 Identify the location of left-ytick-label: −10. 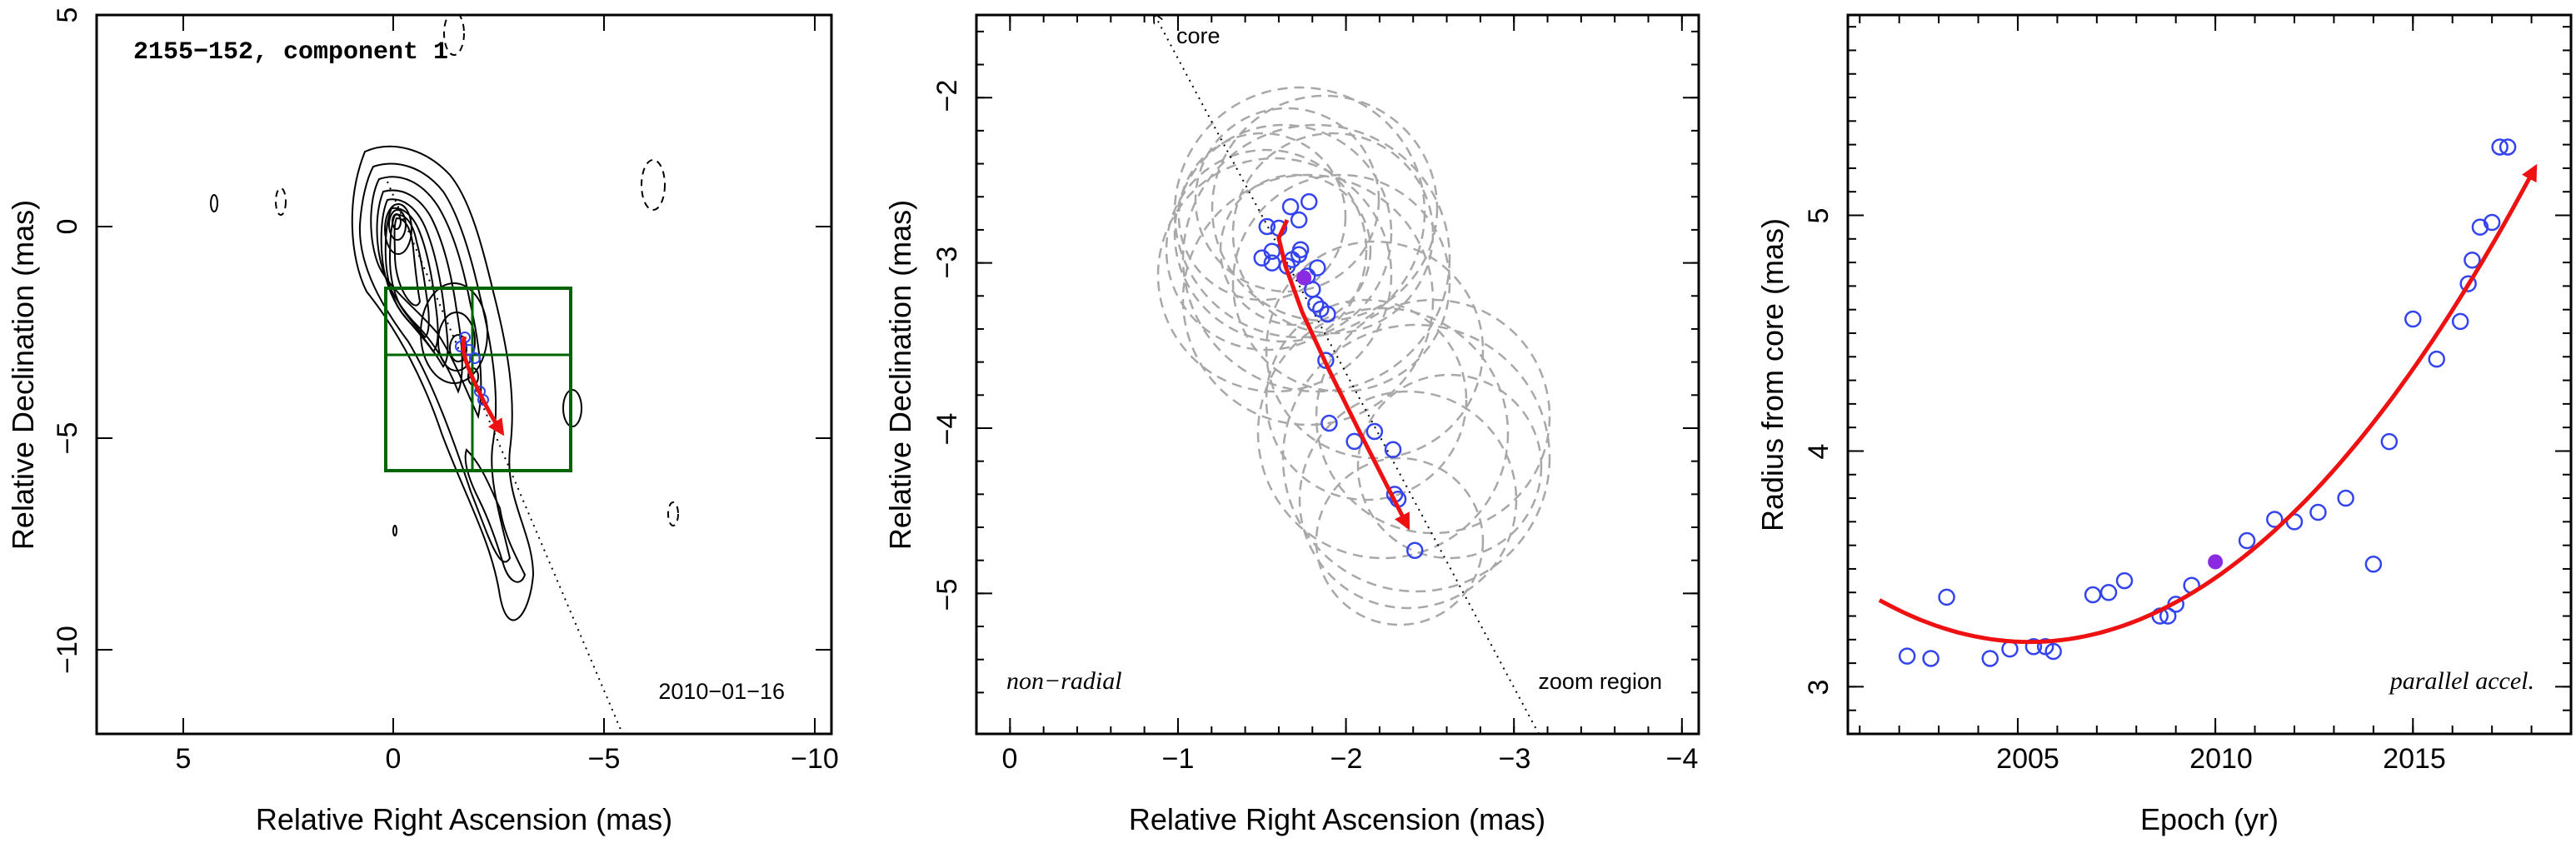
(67, 650).